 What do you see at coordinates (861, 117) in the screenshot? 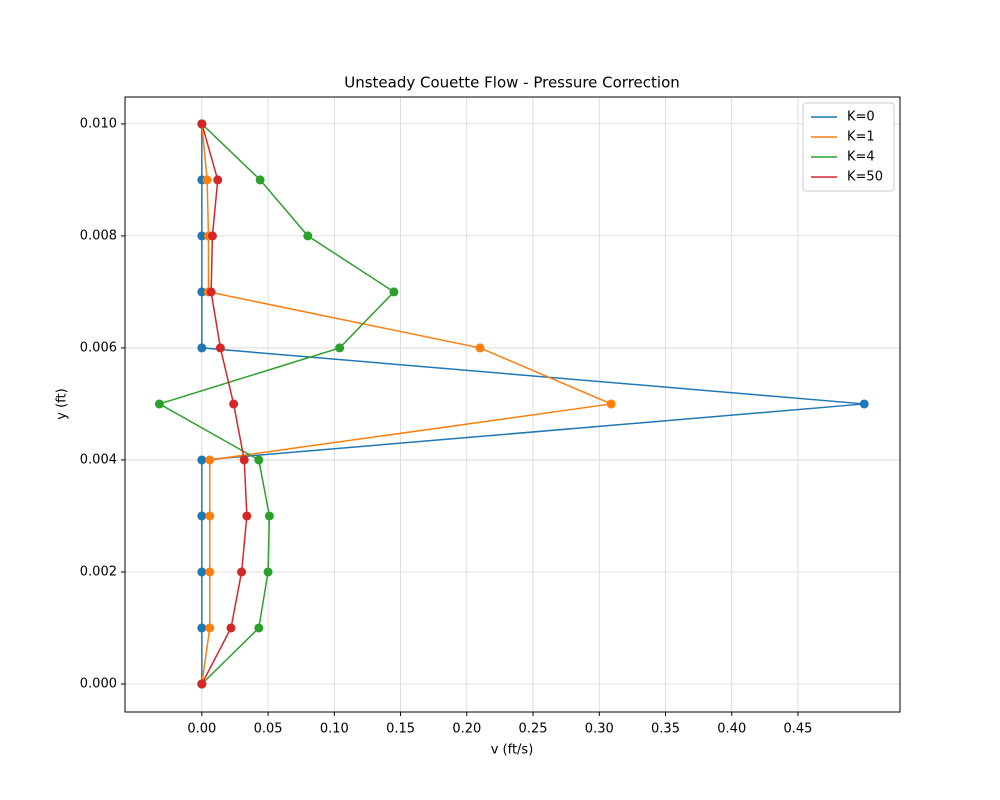
I see `legend-label: K=0` at bounding box center [861, 117].